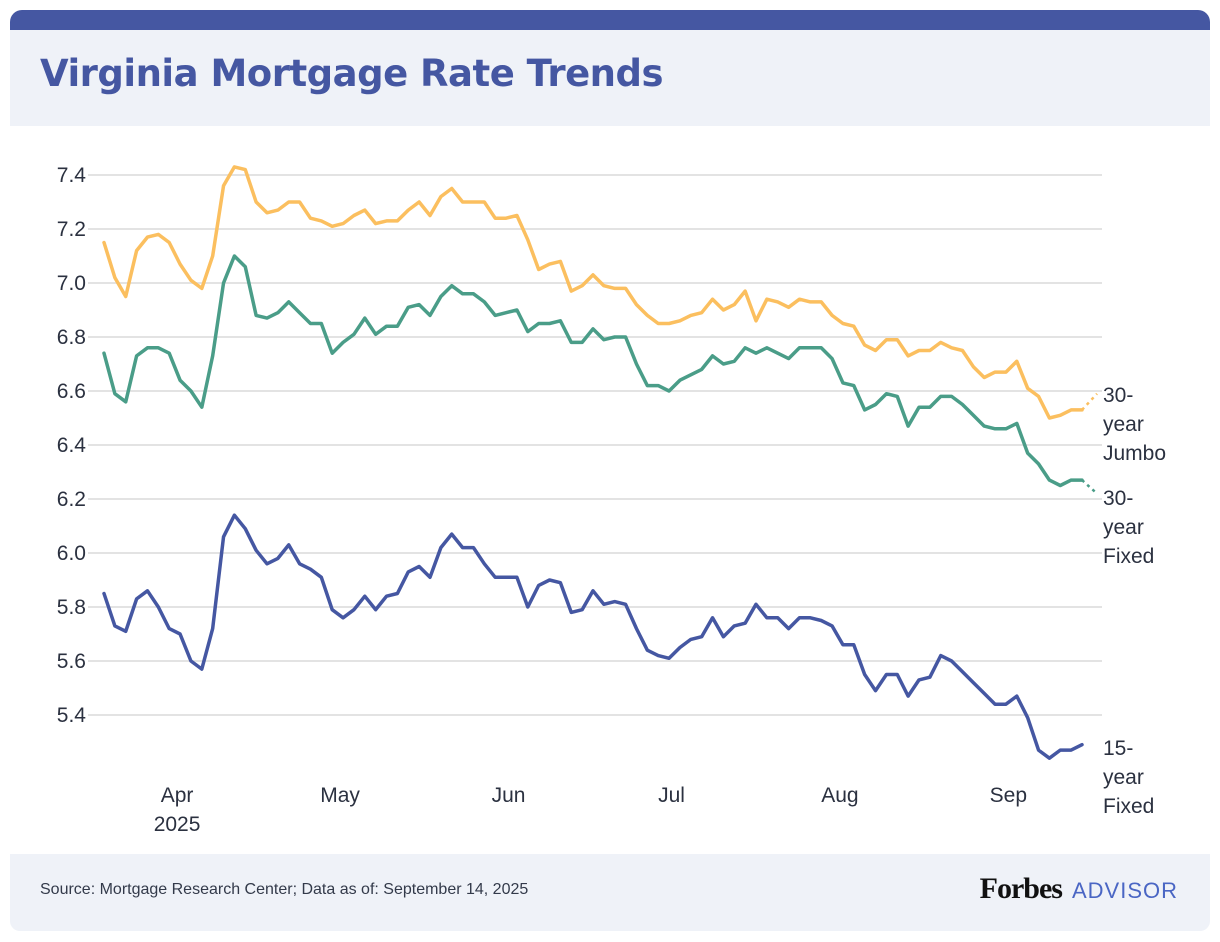 This screenshot has width=1220, height=942. I want to click on y-tick-label: 7.0, so click(71, 283).